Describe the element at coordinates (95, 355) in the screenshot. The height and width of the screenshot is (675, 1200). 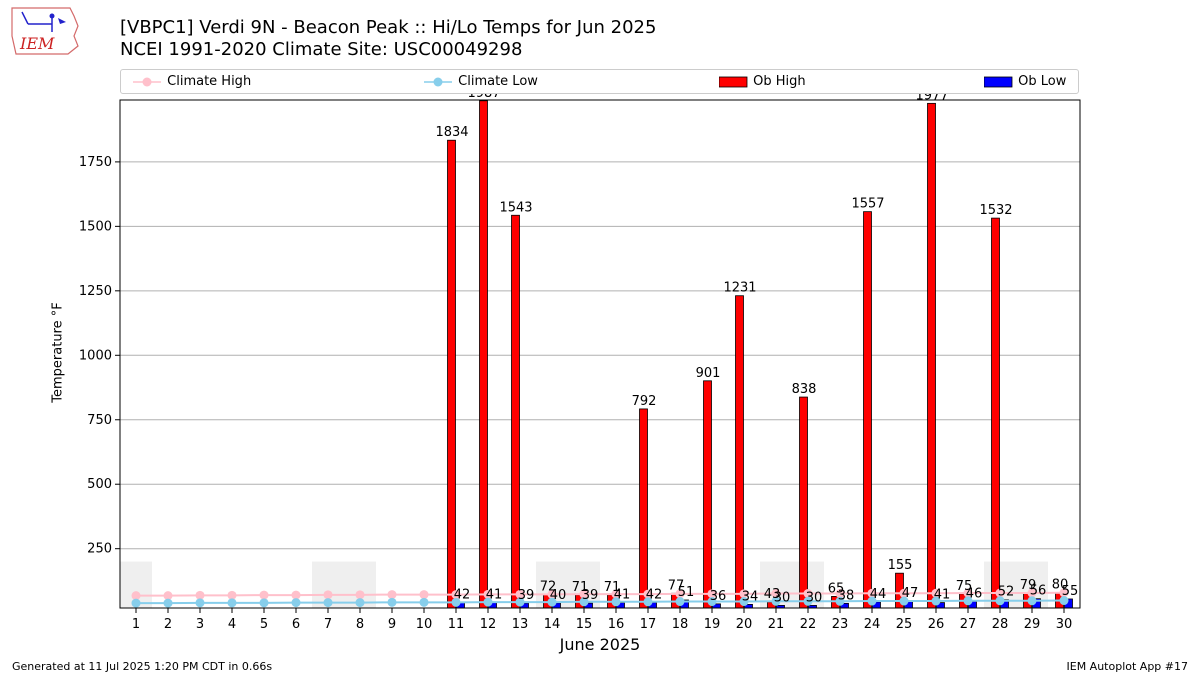
I see `y-tick-label: 1000` at that location.